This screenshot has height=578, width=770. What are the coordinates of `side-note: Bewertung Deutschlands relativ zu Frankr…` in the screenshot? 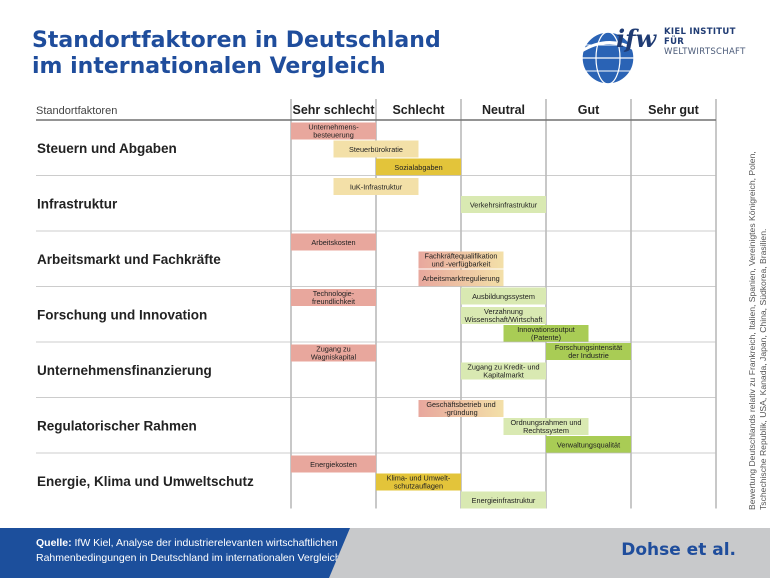 It's located at (757, 330).